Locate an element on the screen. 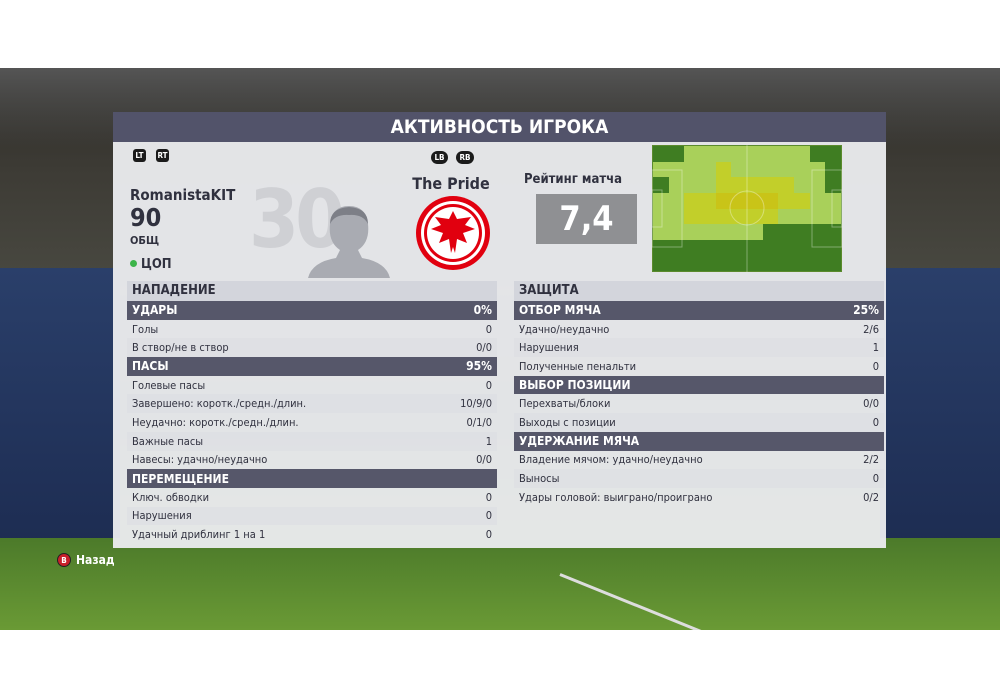  stat-row: Важные пасы 1 is located at coordinates (312, 441).